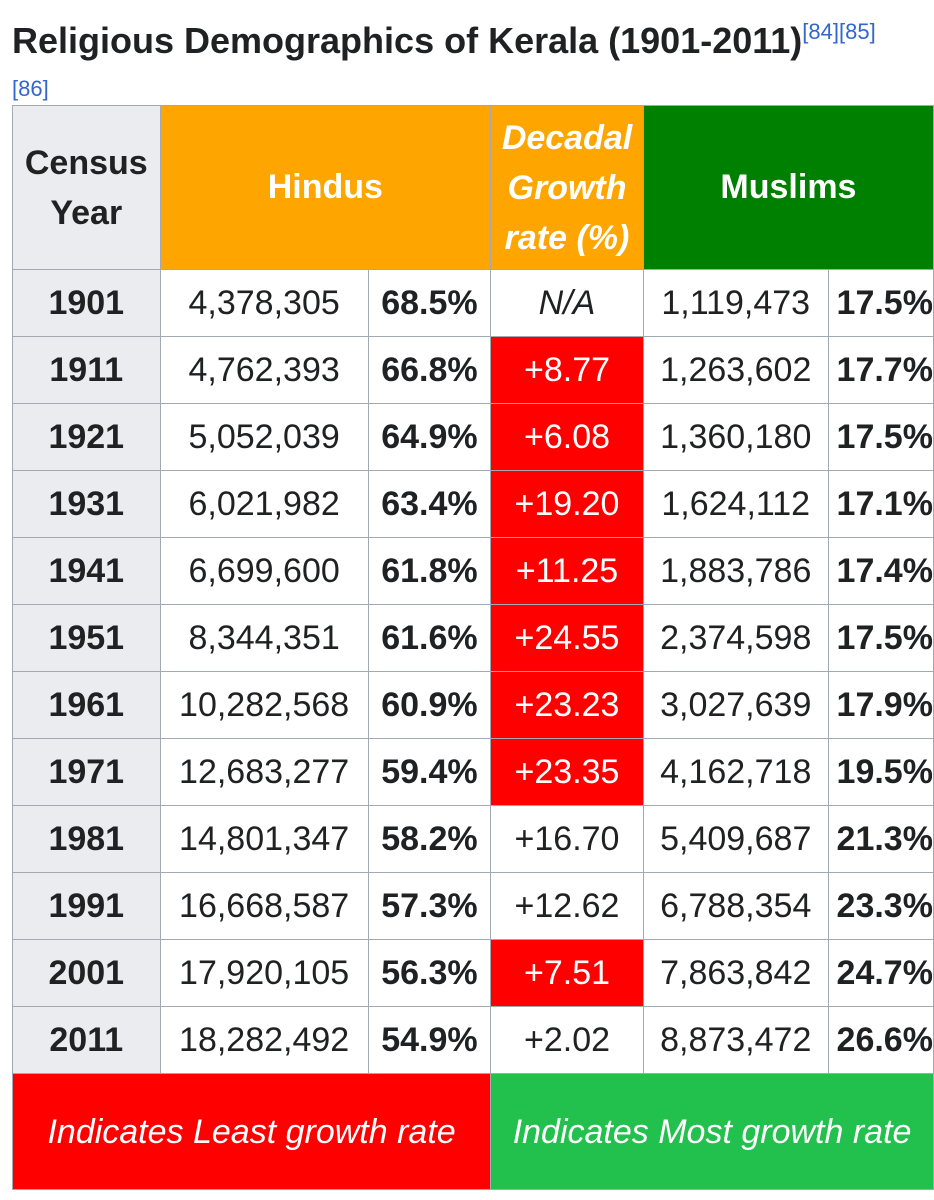 The image size is (934, 1200). I want to click on table-row: 1901 4,378,305 68.5% N/A 1,119,473 17.5%, so click(473, 303).